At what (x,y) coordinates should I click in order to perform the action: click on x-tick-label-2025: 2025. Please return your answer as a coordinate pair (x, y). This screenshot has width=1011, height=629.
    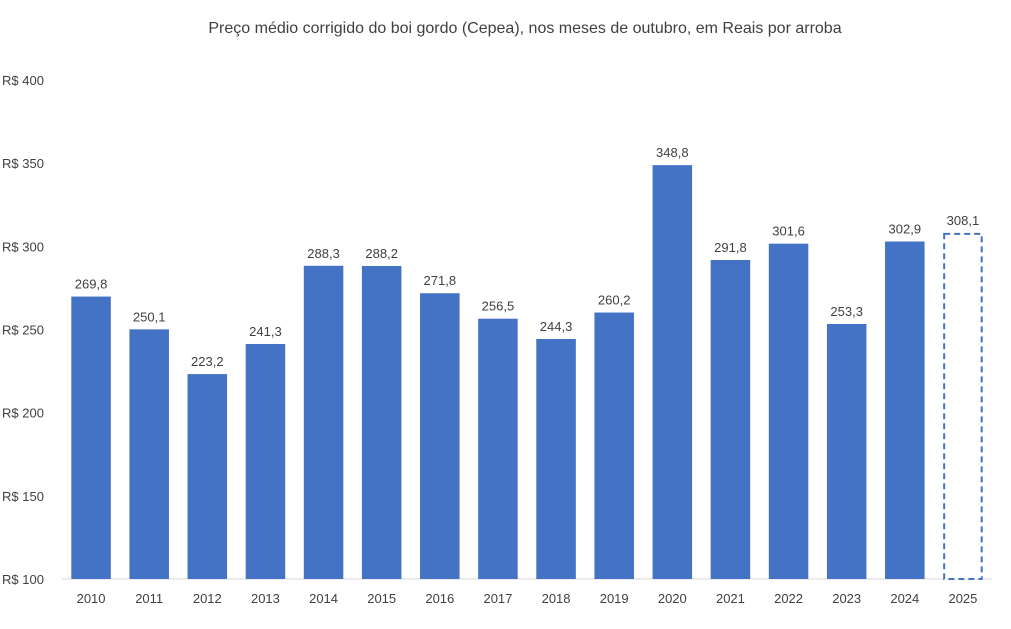
    Looking at the image, I should click on (962, 598).